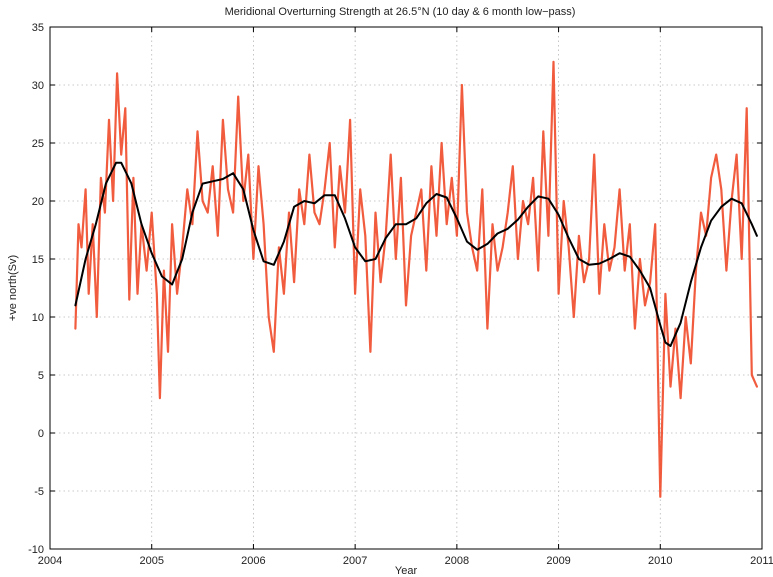  What do you see at coordinates (38, 86) in the screenshot?
I see `y-tick-label: 30` at bounding box center [38, 86].